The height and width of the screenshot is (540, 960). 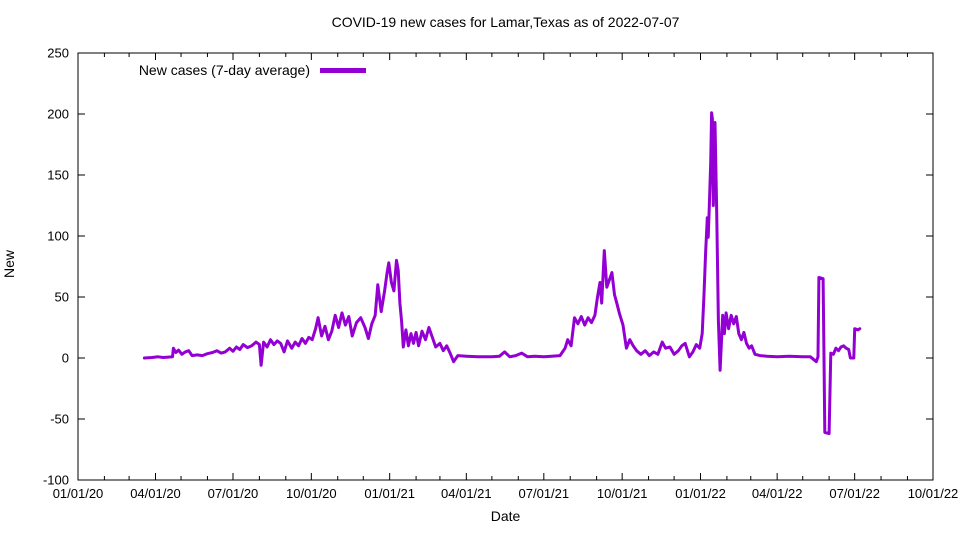 I want to click on y-tick-label: 50, so click(x=62, y=297).